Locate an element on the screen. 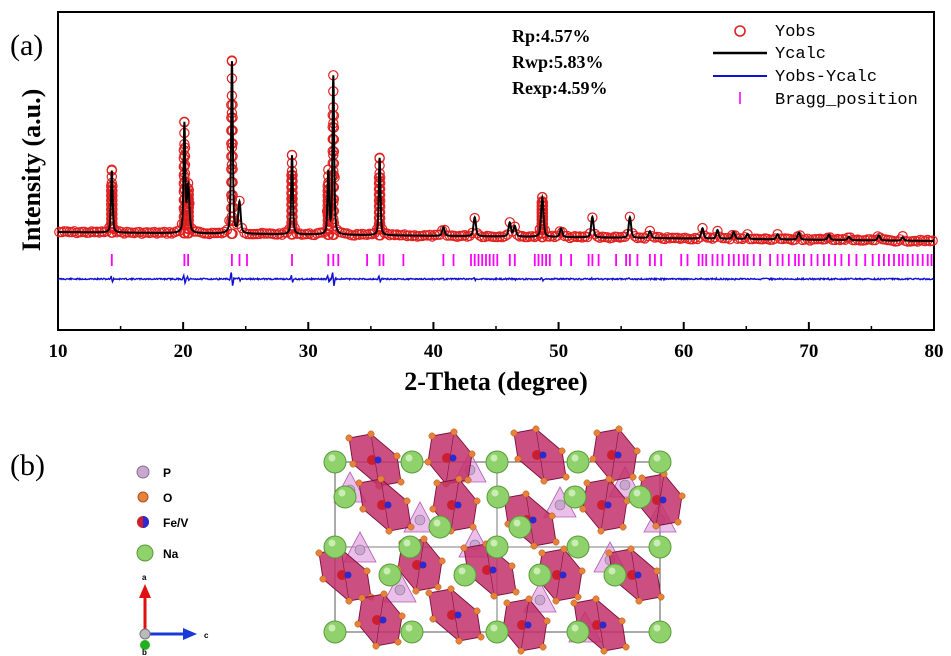 The image size is (951, 656). axis-c-label: c is located at coordinates (206, 635).